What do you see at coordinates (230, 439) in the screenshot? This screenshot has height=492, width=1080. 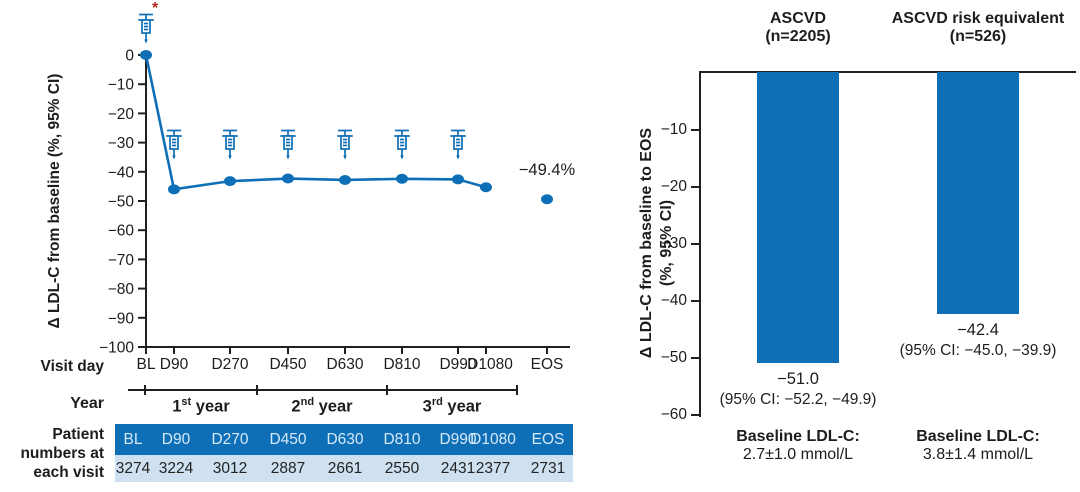 I see `table-header-cell: D270` at bounding box center [230, 439].